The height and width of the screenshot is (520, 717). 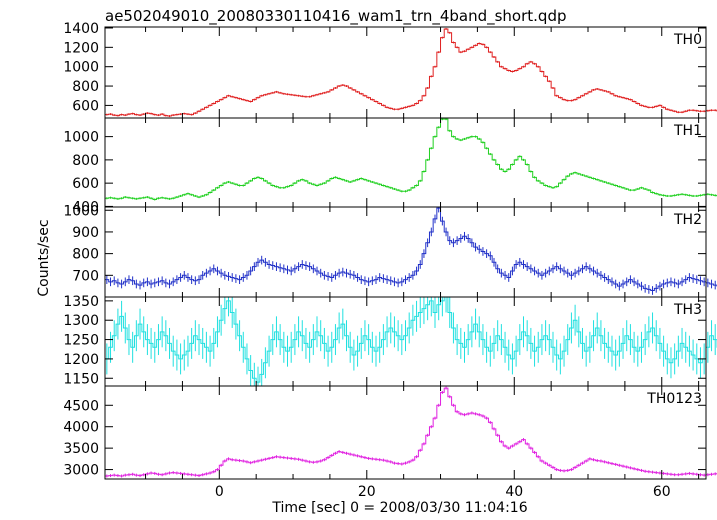 I want to click on x-tick-label: 20, so click(x=367, y=492).